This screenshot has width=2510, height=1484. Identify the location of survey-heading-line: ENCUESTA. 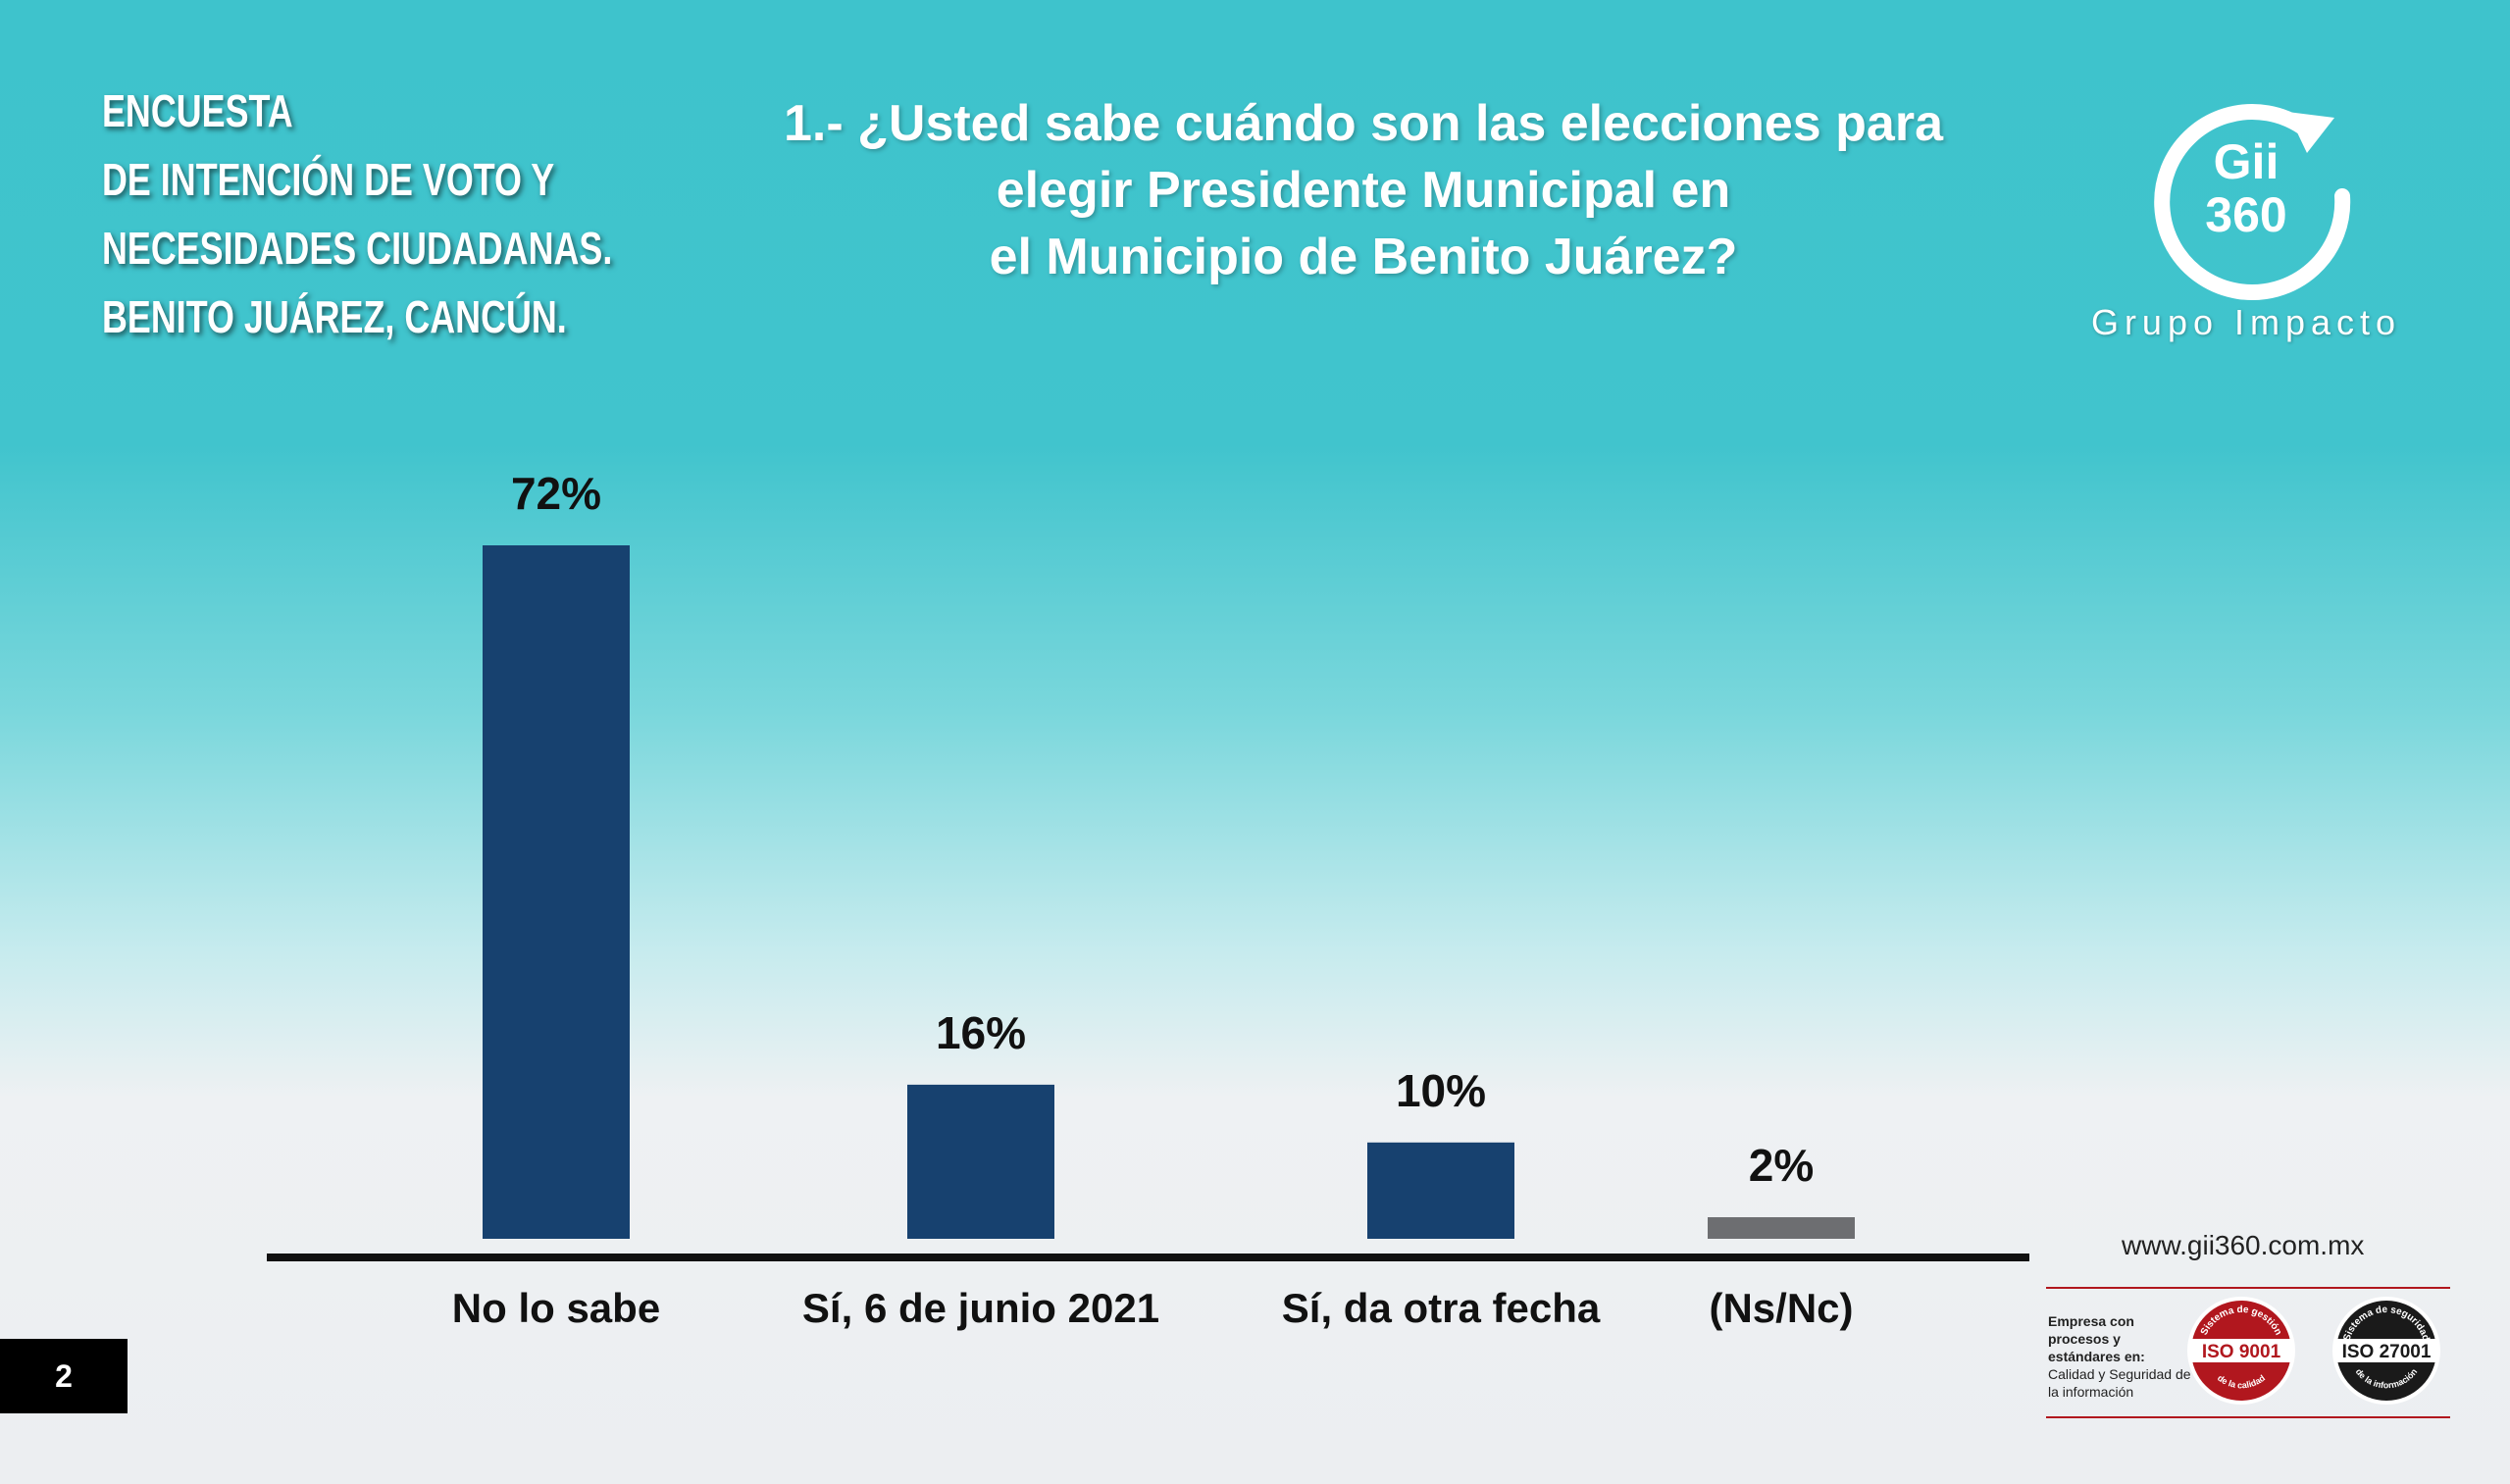
(197, 110).